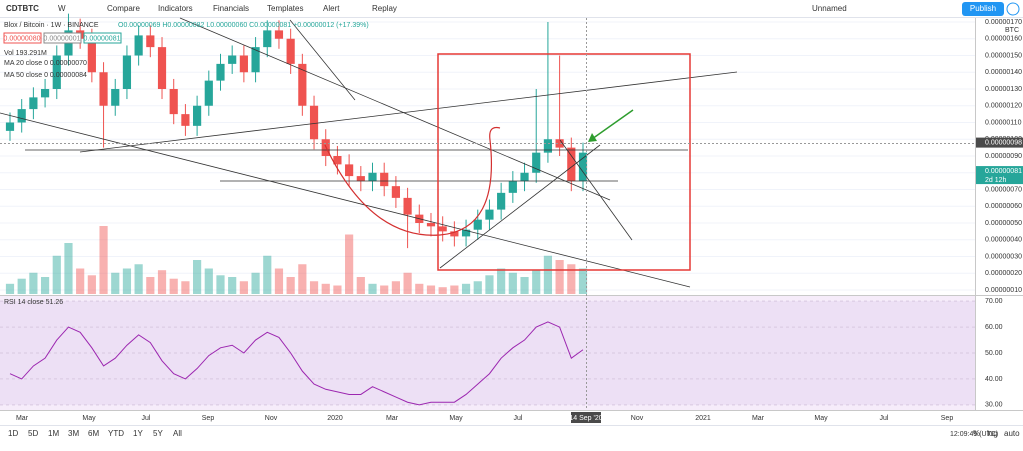 The width and height of the screenshot is (1023, 451). Describe the element at coordinates (138, 433) in the screenshot. I see `range-button: 1Y` at that location.